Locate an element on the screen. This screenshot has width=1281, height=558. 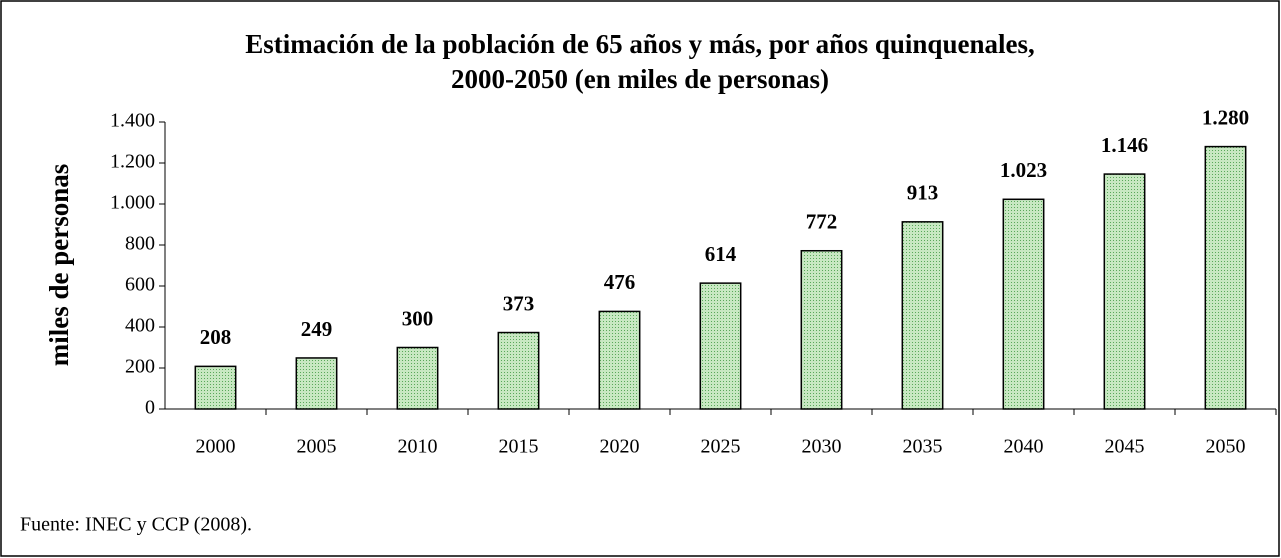
x-tick-label: 2035 is located at coordinates (923, 447).